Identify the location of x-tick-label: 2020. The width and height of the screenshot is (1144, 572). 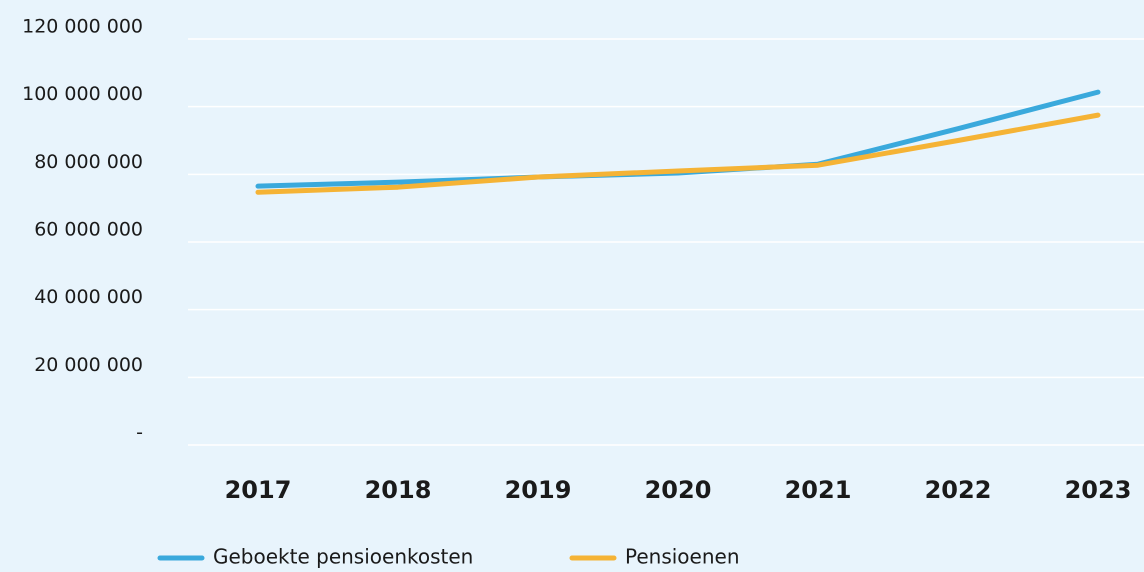
(678, 490).